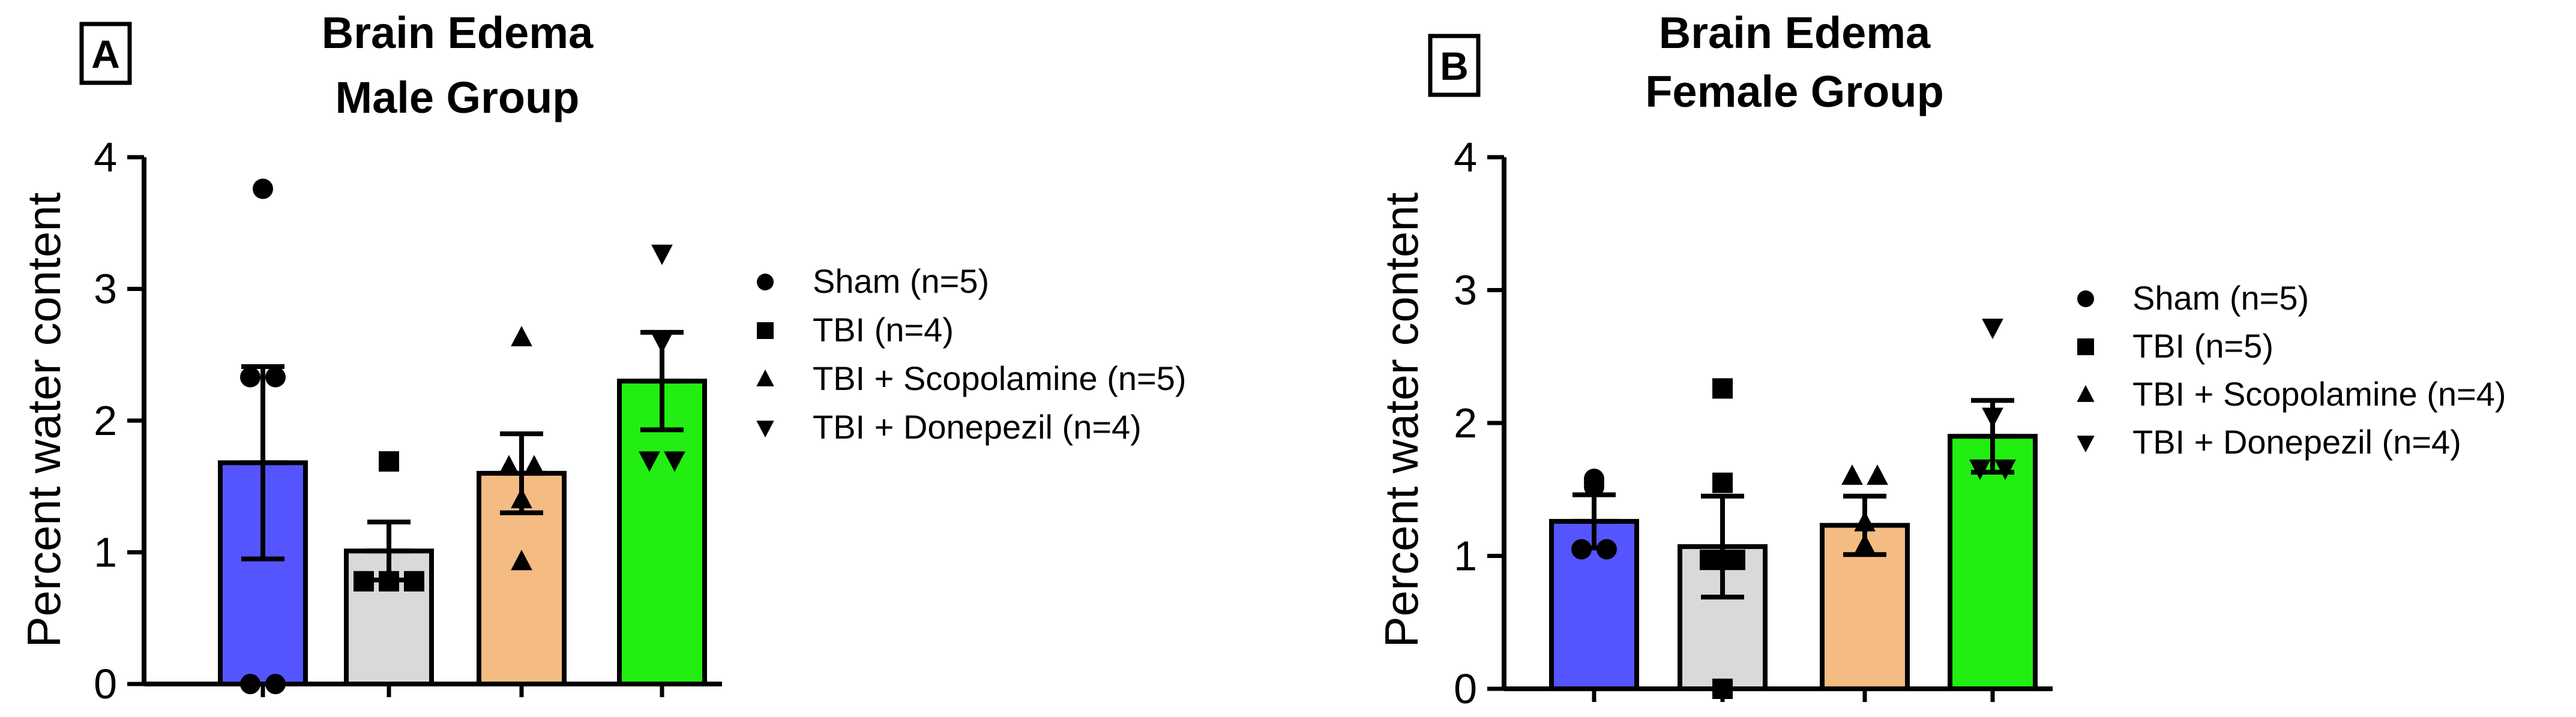 The width and height of the screenshot is (2576, 717). I want to click on panel-letter: B, so click(1454, 66).